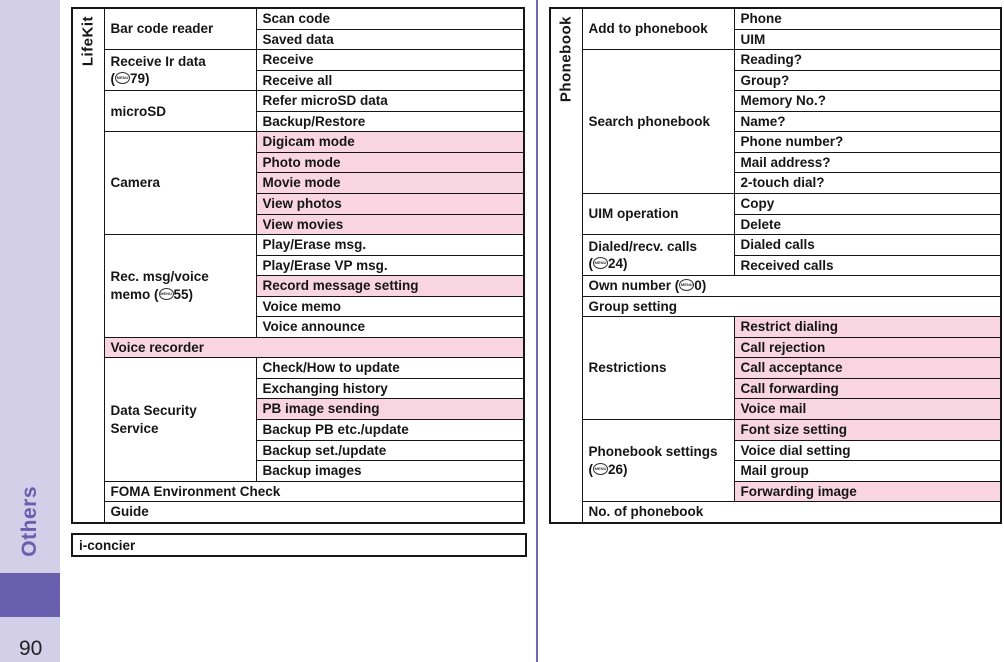  What do you see at coordinates (867, 203) in the screenshot?
I see `menu-item-cell: Copy` at bounding box center [867, 203].